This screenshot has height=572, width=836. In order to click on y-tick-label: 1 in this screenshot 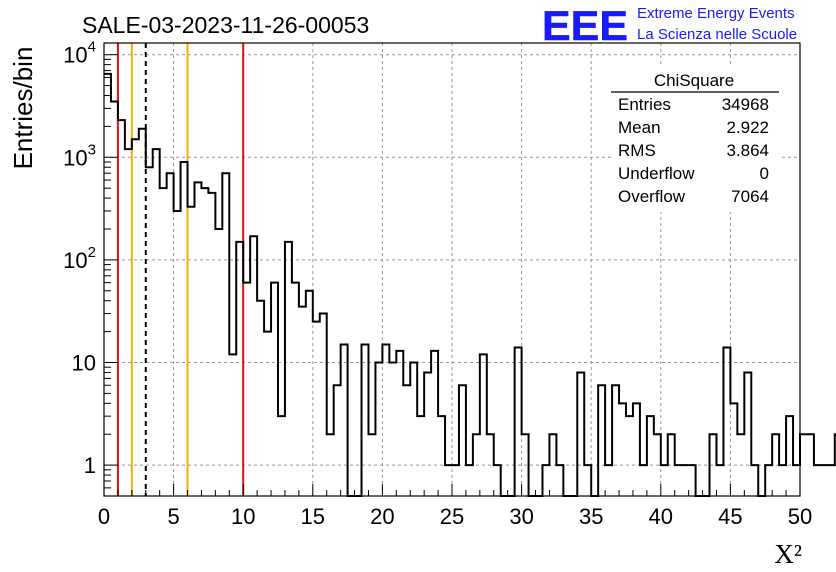, I will do `click(90, 465)`.